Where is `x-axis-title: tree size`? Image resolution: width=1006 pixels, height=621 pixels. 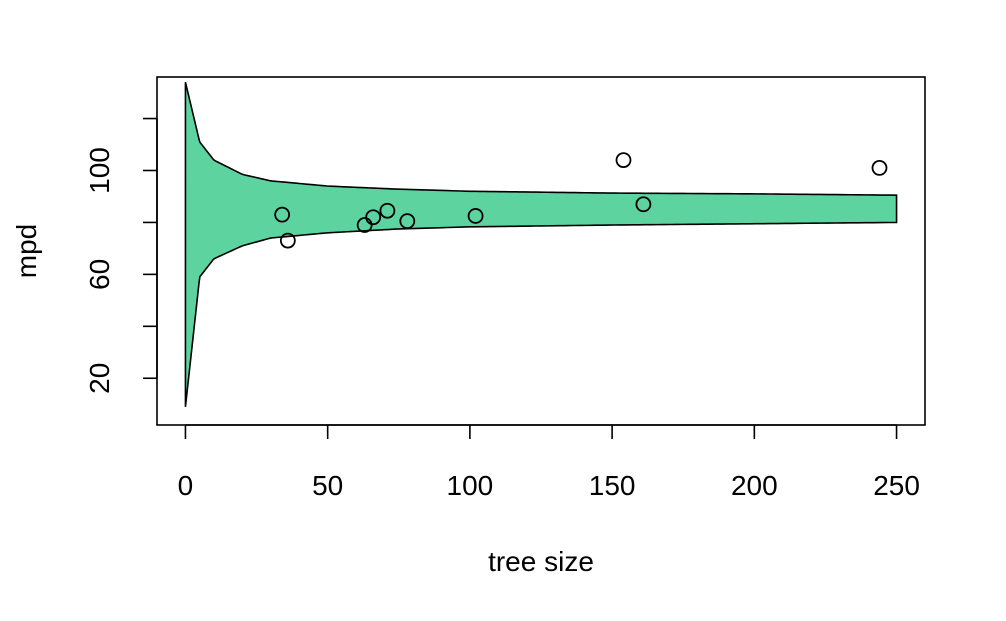 x-axis-title: tree size is located at coordinates (541, 561).